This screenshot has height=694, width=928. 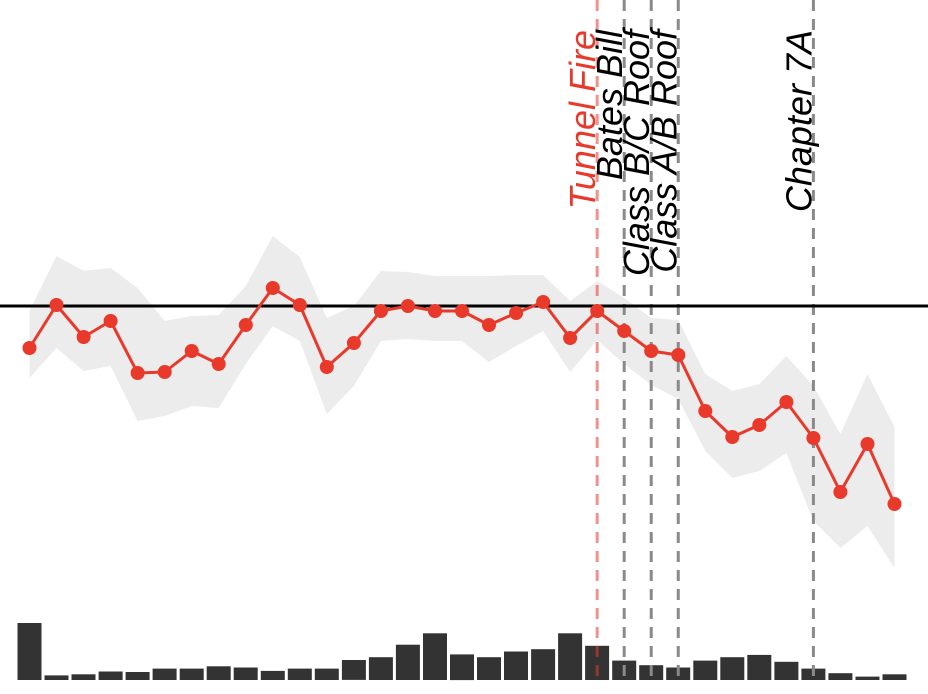 What do you see at coordinates (636, 151) in the screenshot?
I see `event-label: Class B/C Roof` at bounding box center [636, 151].